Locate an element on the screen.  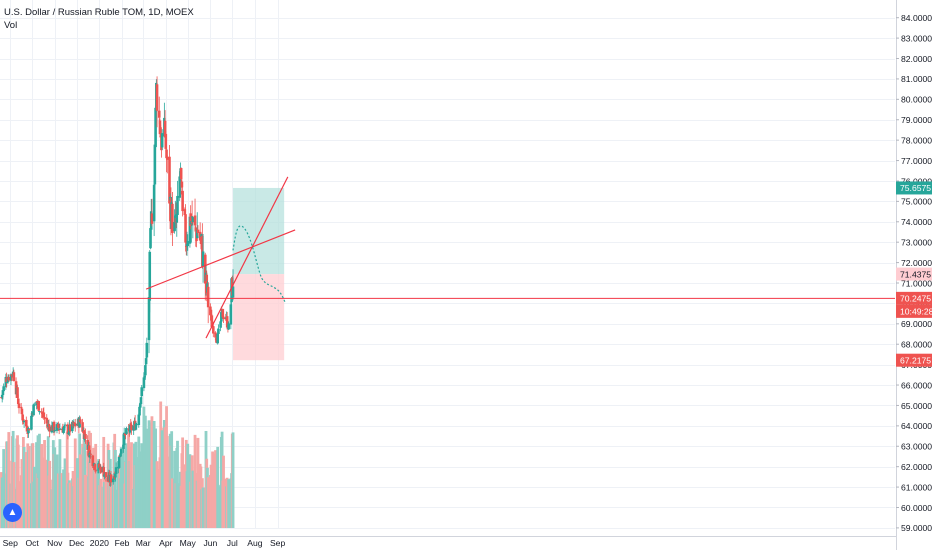
y-tick-label: 79.0000 is located at coordinates (916, 120).